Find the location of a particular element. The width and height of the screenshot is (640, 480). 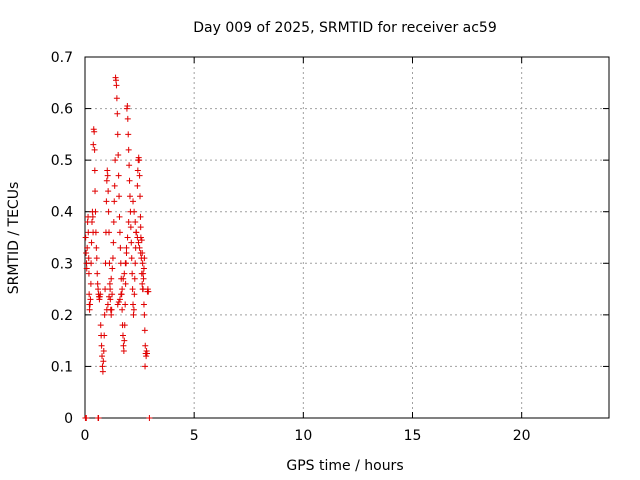

y-axis-label: SRMTID / TECUs is located at coordinates (14, 238).